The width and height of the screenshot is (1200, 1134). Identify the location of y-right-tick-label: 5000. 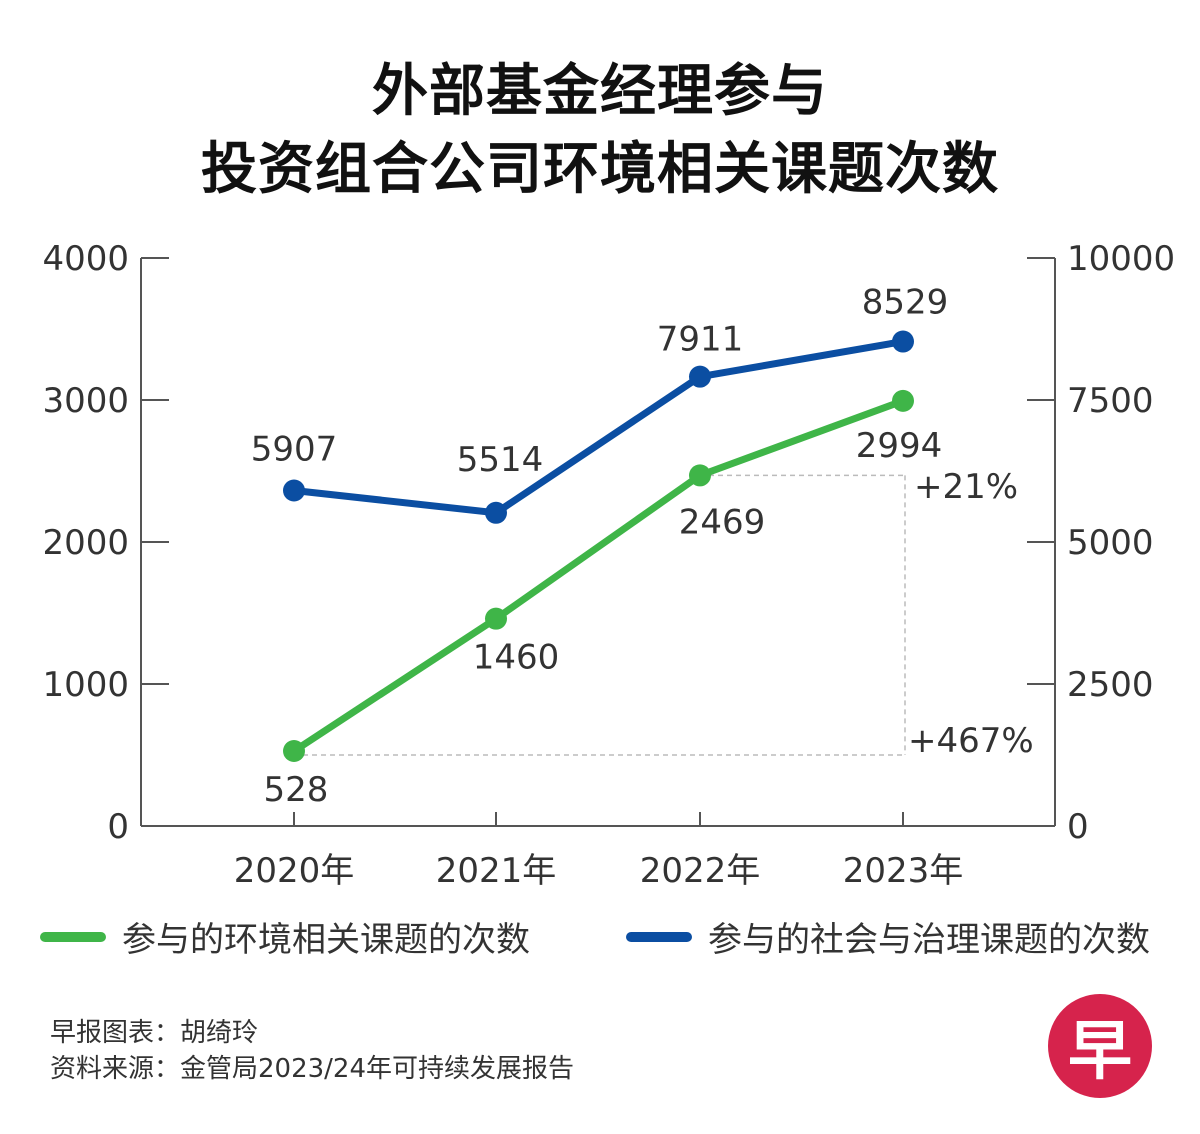
(1110, 543).